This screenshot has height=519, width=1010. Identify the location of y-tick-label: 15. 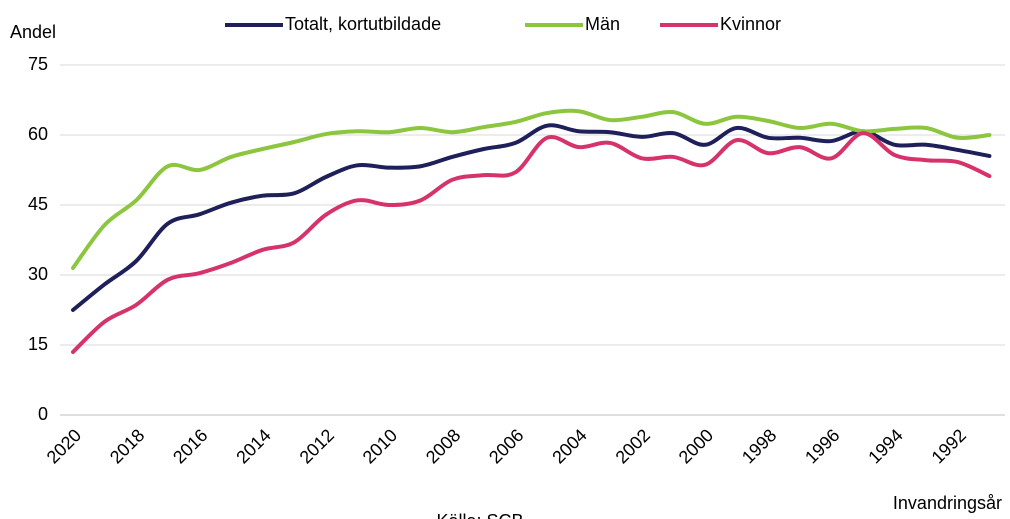
(38, 344).